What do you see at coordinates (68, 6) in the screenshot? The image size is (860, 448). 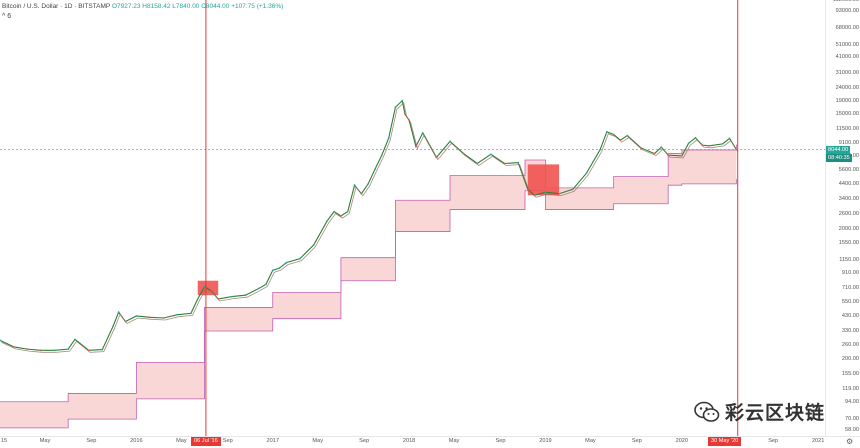 I see `interval-label: 1D` at bounding box center [68, 6].